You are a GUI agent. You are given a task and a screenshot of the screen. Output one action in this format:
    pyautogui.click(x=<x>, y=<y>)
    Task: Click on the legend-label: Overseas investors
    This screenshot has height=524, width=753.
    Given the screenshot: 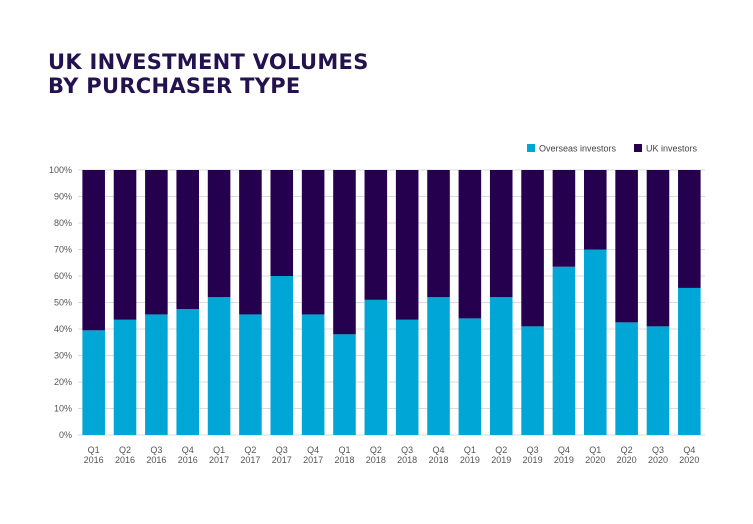 What is the action you would take?
    pyautogui.click(x=578, y=149)
    